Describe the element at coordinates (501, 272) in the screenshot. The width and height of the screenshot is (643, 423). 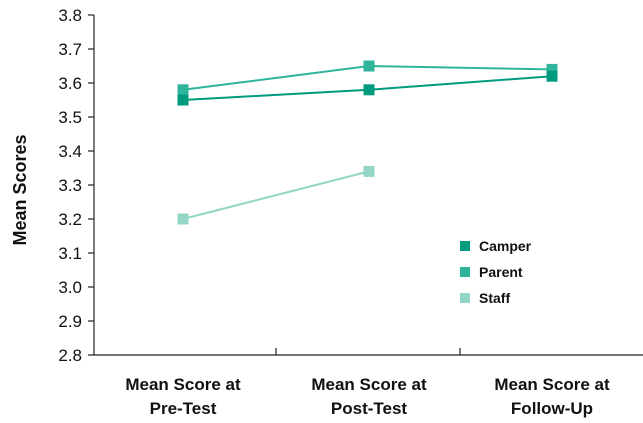
I see `legend-label-parent: Parent` at that location.